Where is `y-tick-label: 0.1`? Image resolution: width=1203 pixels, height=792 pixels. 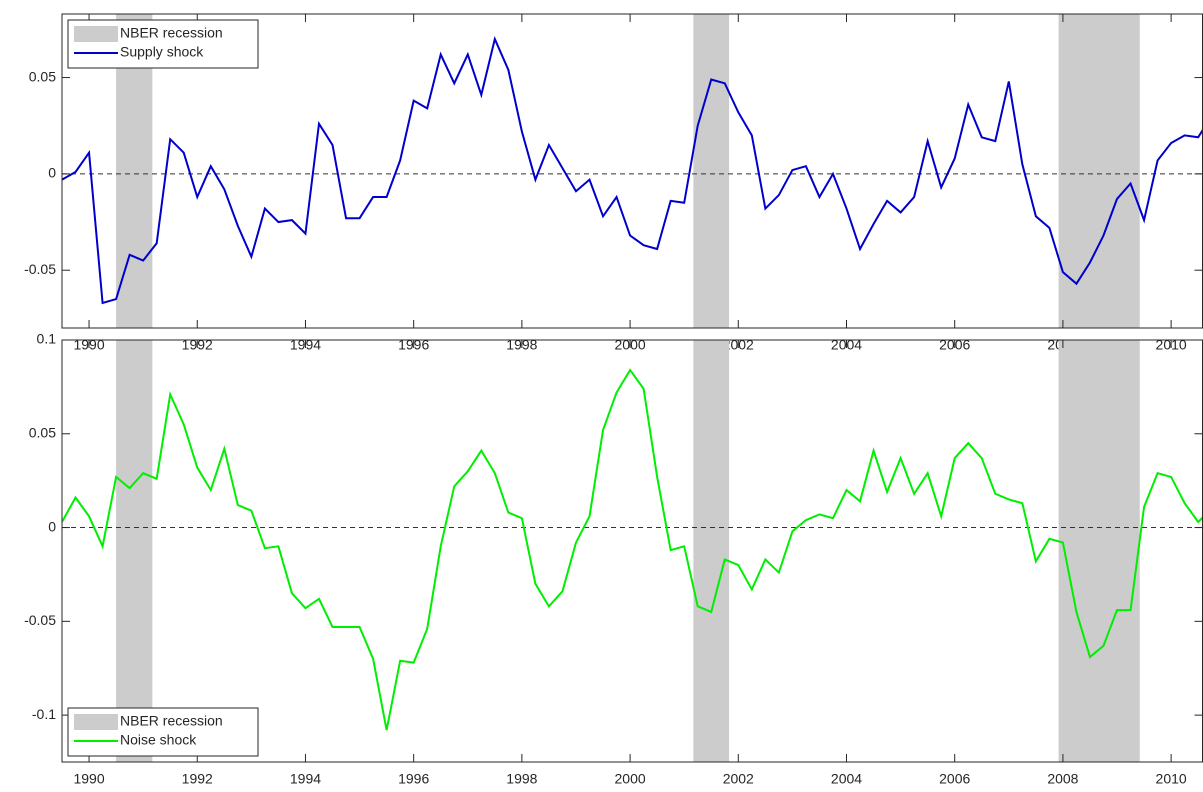 y-tick-label: 0.1 is located at coordinates (47, 339).